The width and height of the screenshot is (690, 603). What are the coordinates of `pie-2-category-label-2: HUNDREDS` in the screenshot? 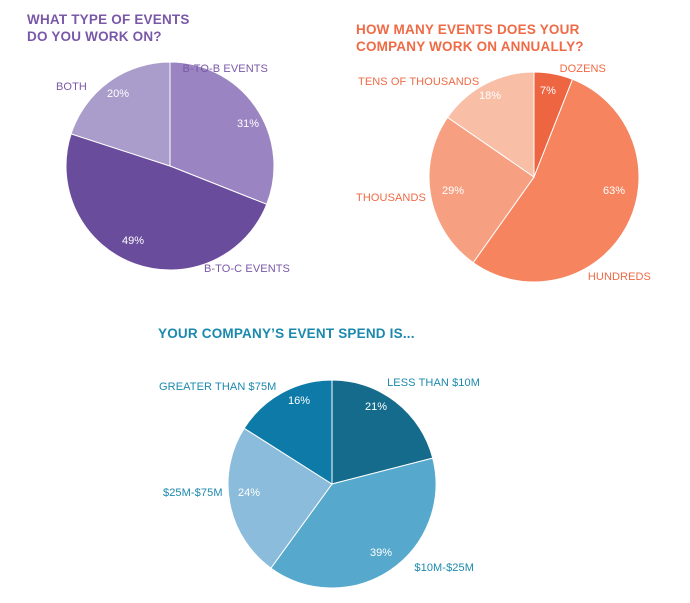 It's located at (619, 277).